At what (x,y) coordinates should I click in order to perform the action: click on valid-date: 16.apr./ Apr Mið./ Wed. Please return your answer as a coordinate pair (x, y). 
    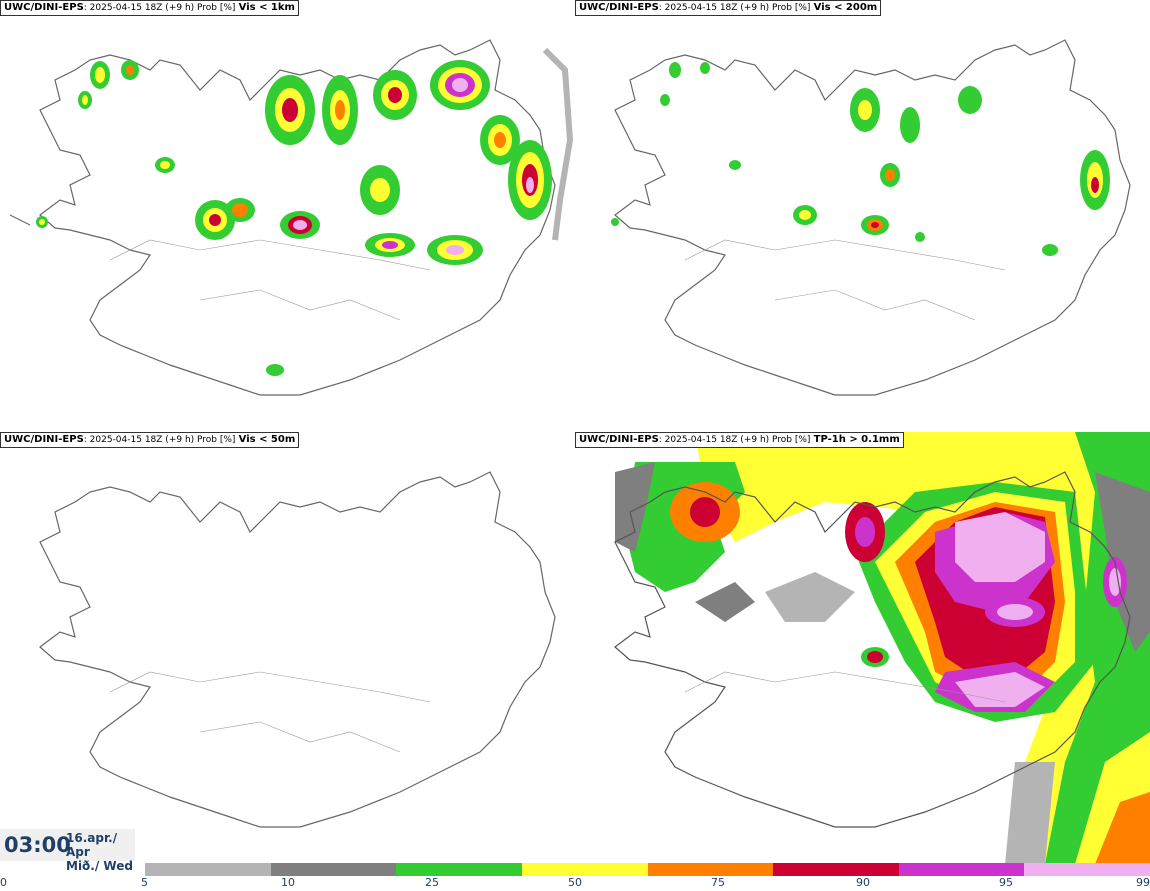
    Looking at the image, I should click on (100, 852).